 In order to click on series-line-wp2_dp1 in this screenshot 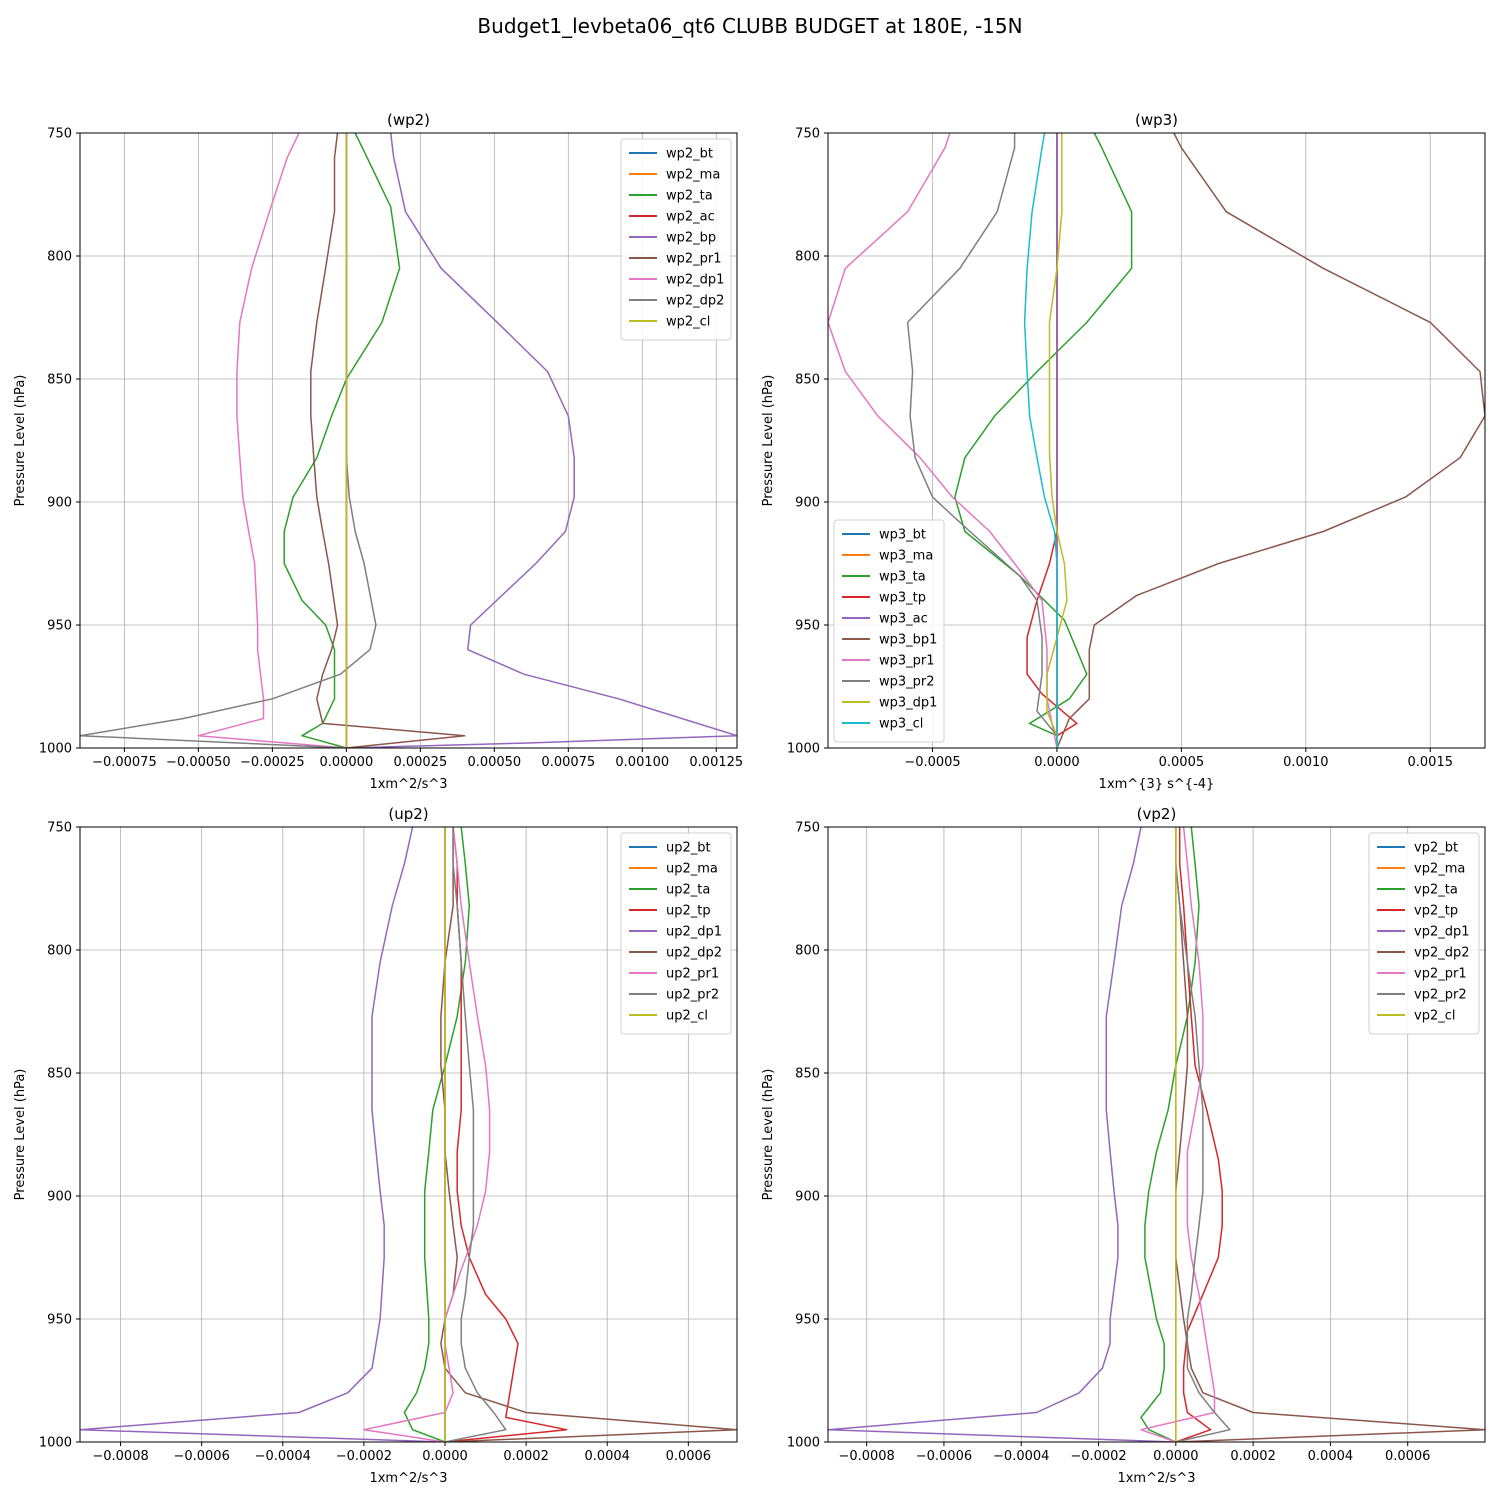, I will do `click(272, 440)`.